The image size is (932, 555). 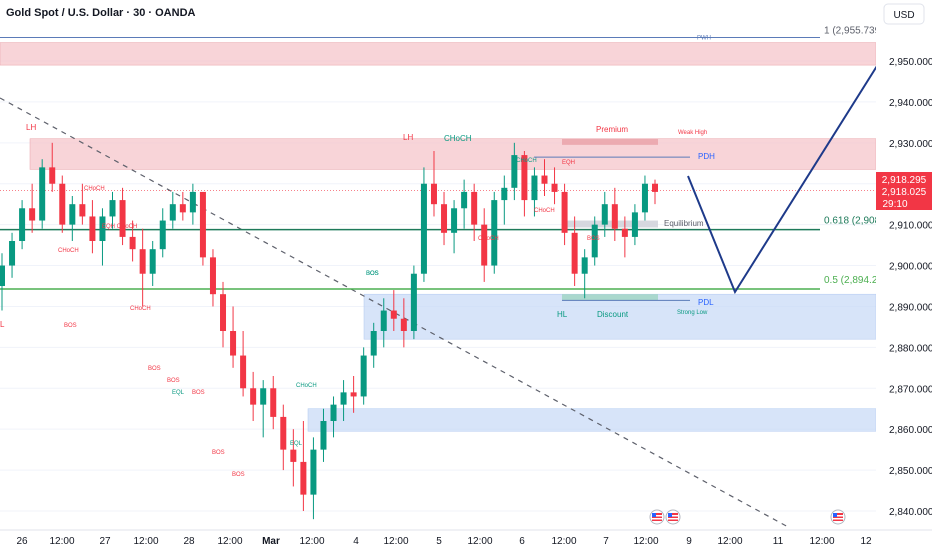 What do you see at coordinates (894, 204) in the screenshot?
I see `countdown-label: 29:10` at bounding box center [894, 204].